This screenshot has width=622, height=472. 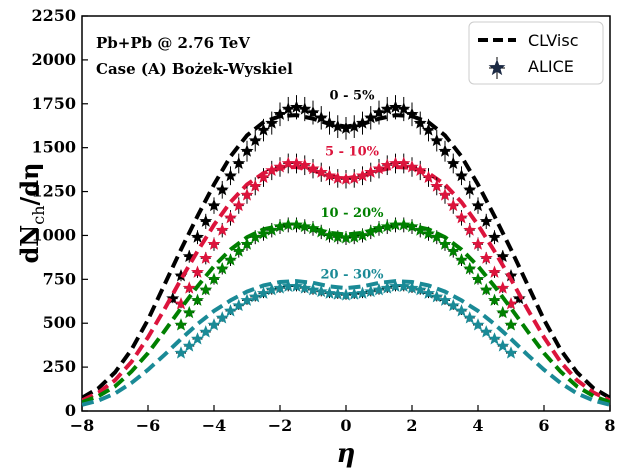 I want to click on x-tick-label: 6, so click(x=543, y=425).